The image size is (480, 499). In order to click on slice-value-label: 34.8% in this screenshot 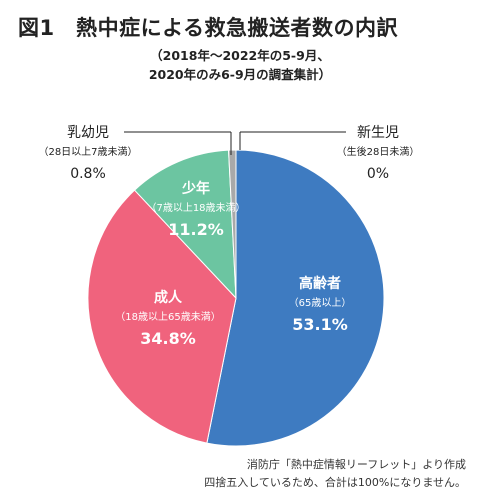, I will do `click(168, 338)`.